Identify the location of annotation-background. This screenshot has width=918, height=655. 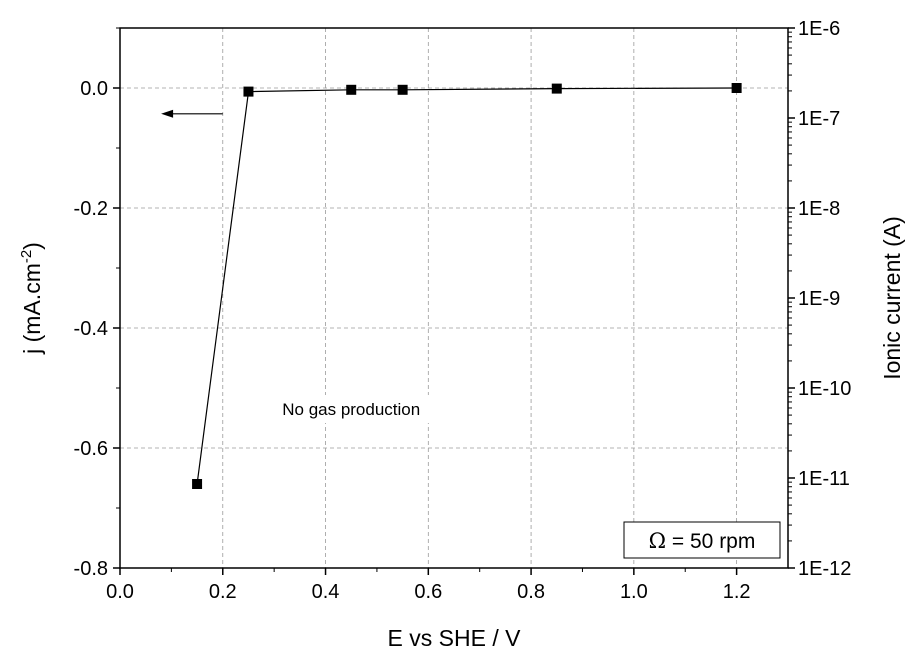
(351, 409).